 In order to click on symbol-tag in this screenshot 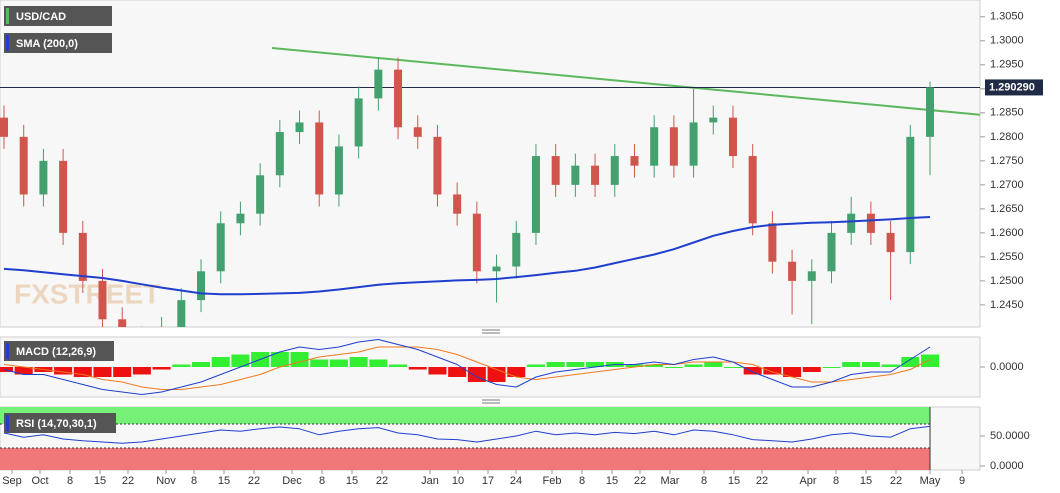, I will do `click(58, 16)`.